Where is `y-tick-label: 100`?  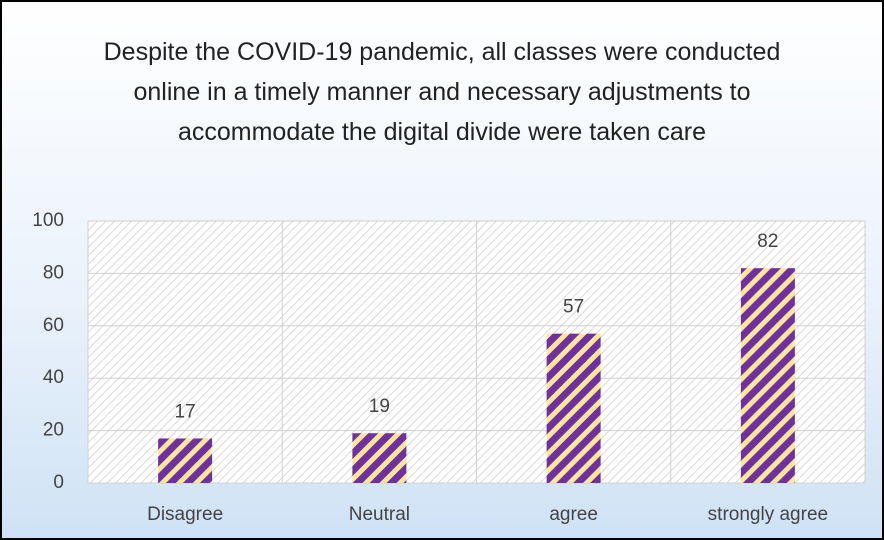
y-tick-label: 100 is located at coordinates (48, 220).